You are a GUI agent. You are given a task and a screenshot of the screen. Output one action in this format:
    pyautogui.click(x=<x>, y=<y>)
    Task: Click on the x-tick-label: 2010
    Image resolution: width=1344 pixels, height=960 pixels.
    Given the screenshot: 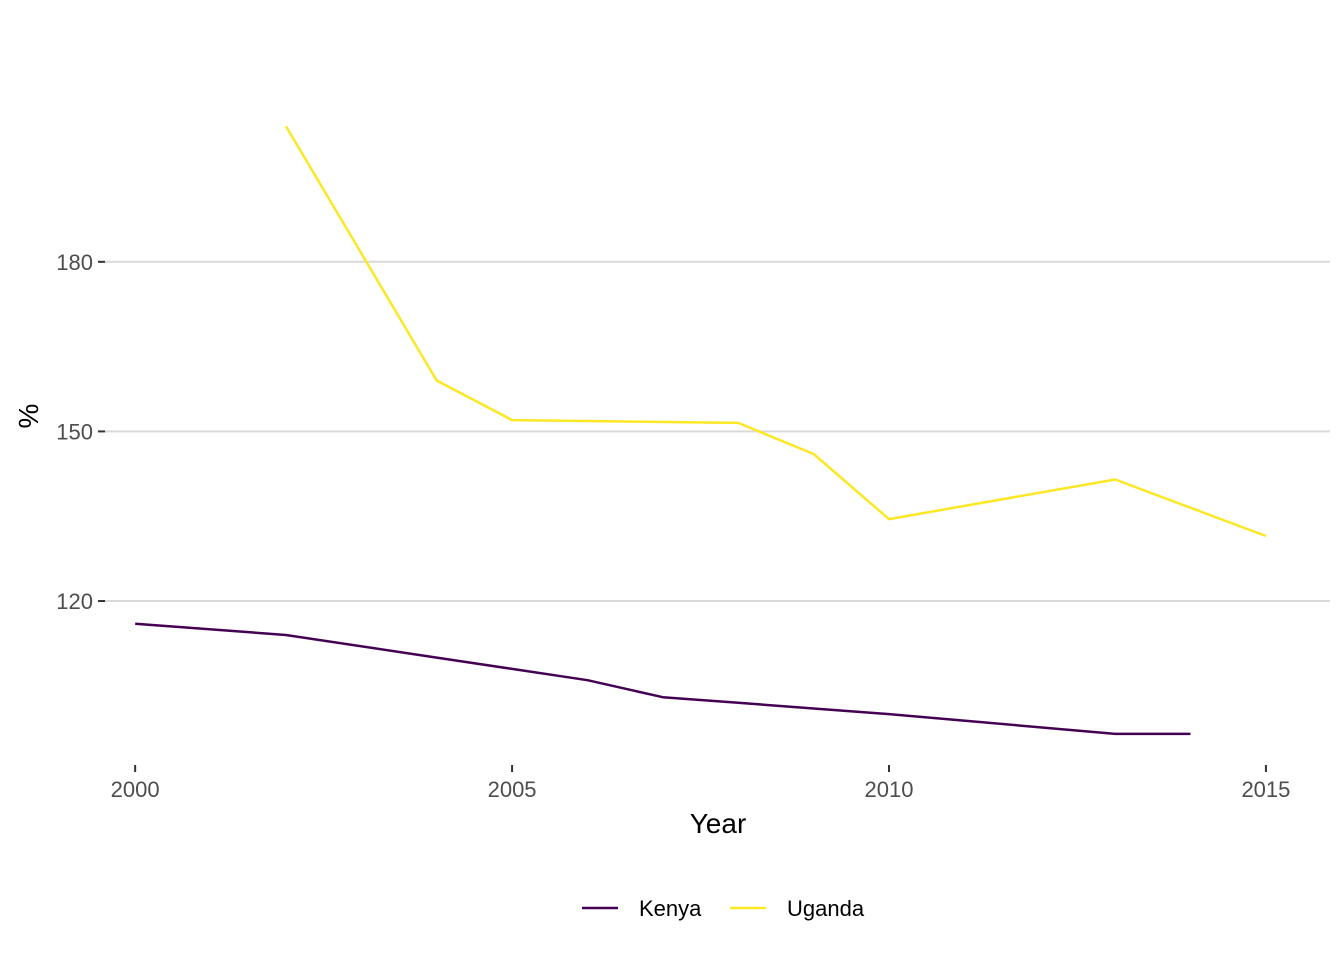 What is the action you would take?
    pyautogui.click(x=889, y=789)
    